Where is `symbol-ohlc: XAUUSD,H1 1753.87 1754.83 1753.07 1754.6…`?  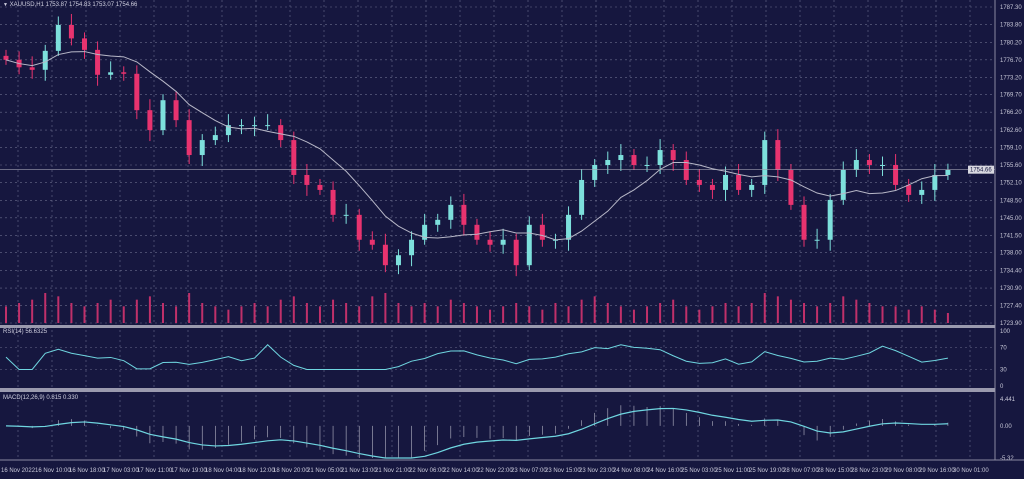 symbol-ohlc: XAUUSD,H1 1753.87 1754.83 1753.07 1754.6… is located at coordinates (73, 5).